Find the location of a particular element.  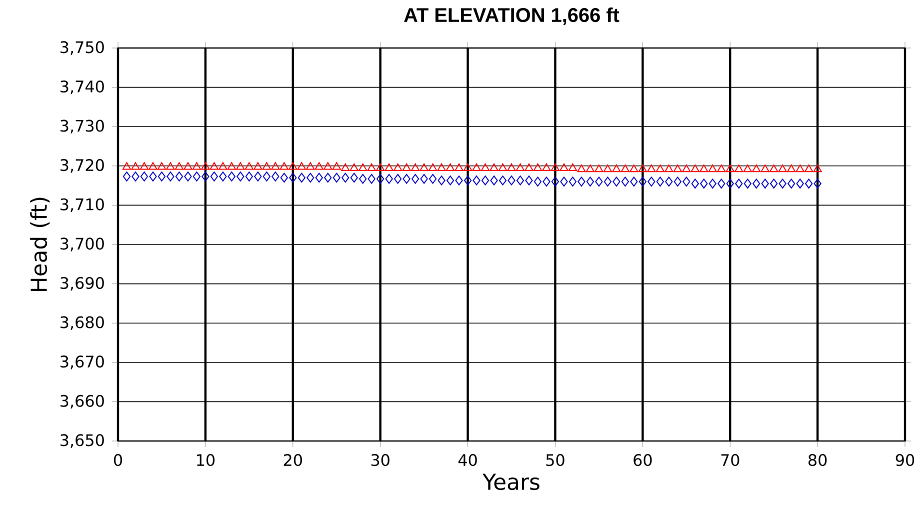

x-tick-label: 30 is located at coordinates (380, 460).